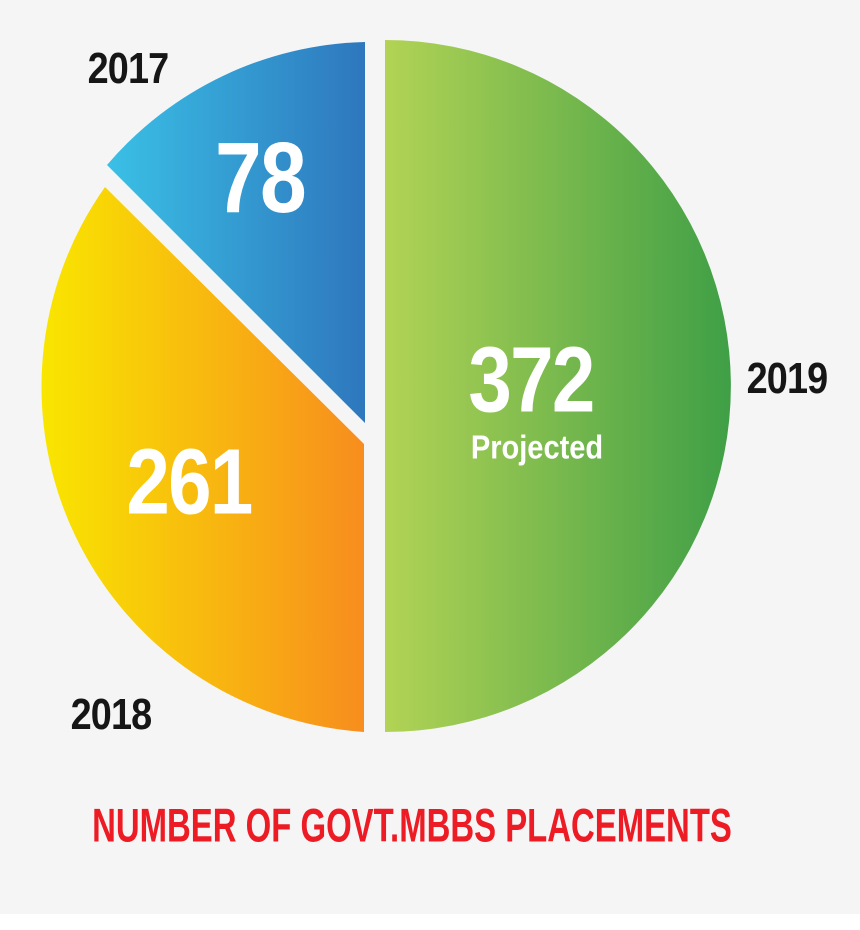 This screenshot has width=860, height=930. I want to click on slice-value-2018: 261, so click(189, 481).